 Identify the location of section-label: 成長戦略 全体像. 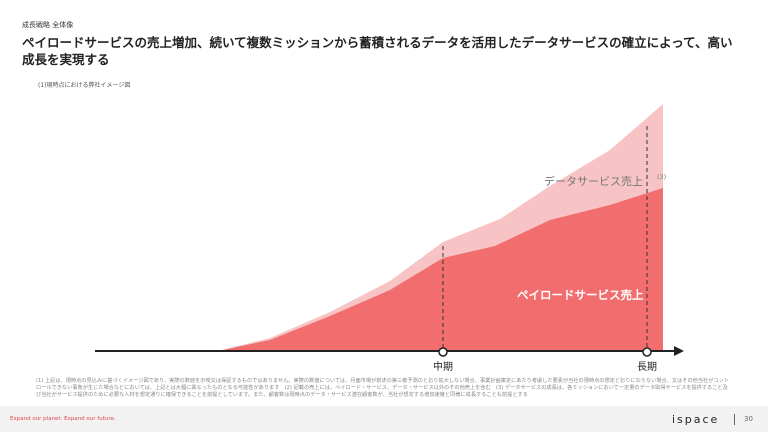
(48, 25).